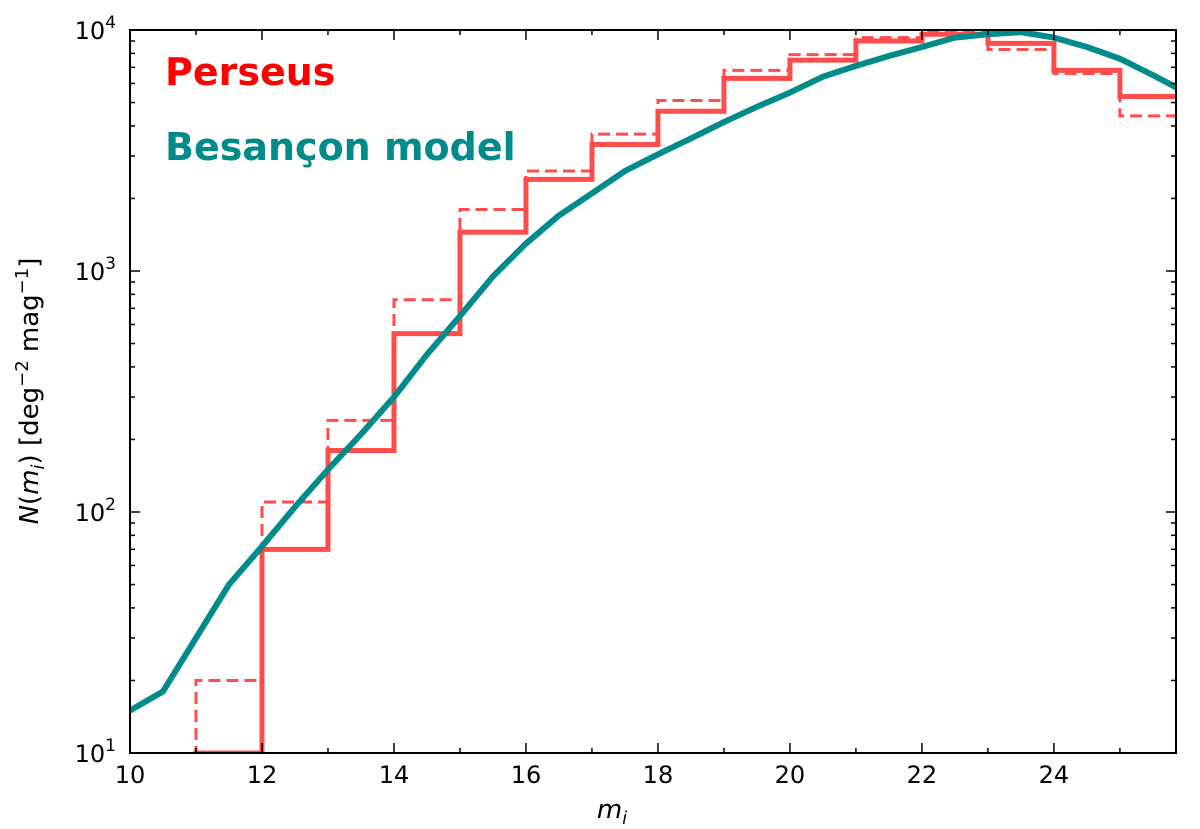  What do you see at coordinates (612, 812) in the screenshot?
I see `x-axis-label: mi` at bounding box center [612, 812].